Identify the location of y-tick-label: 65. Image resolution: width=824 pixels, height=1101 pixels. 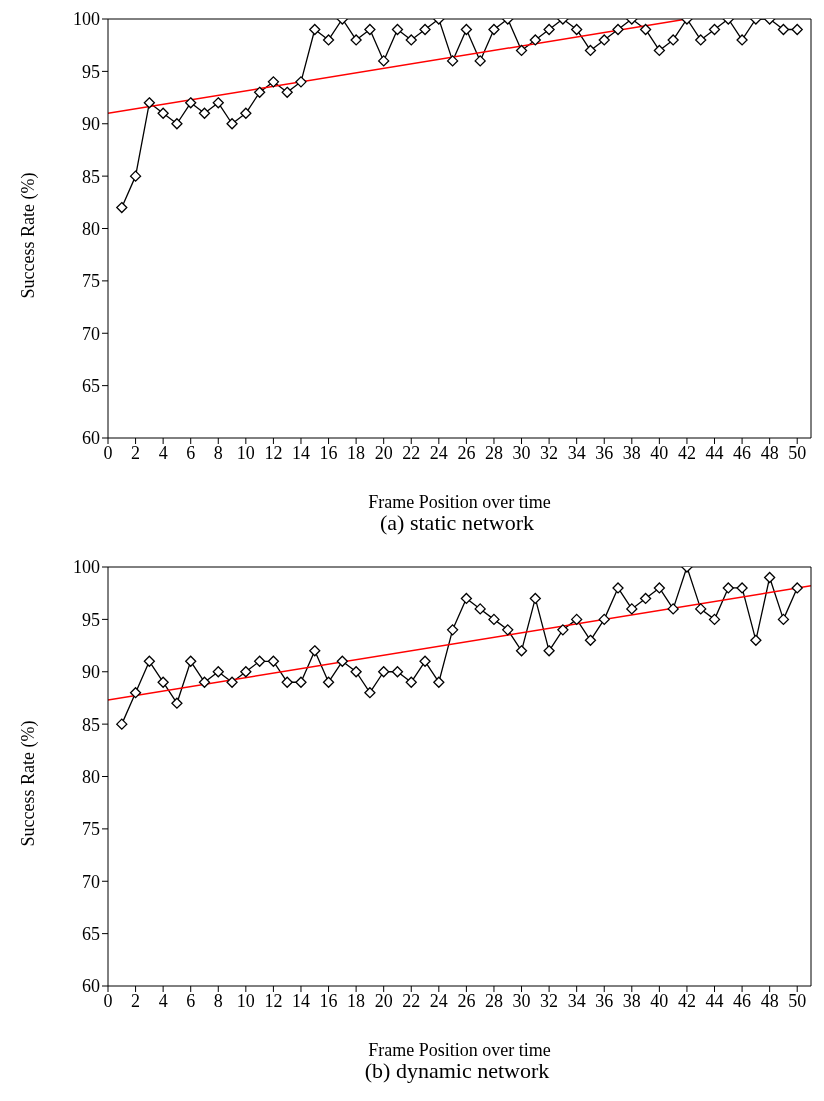
(91, 386).